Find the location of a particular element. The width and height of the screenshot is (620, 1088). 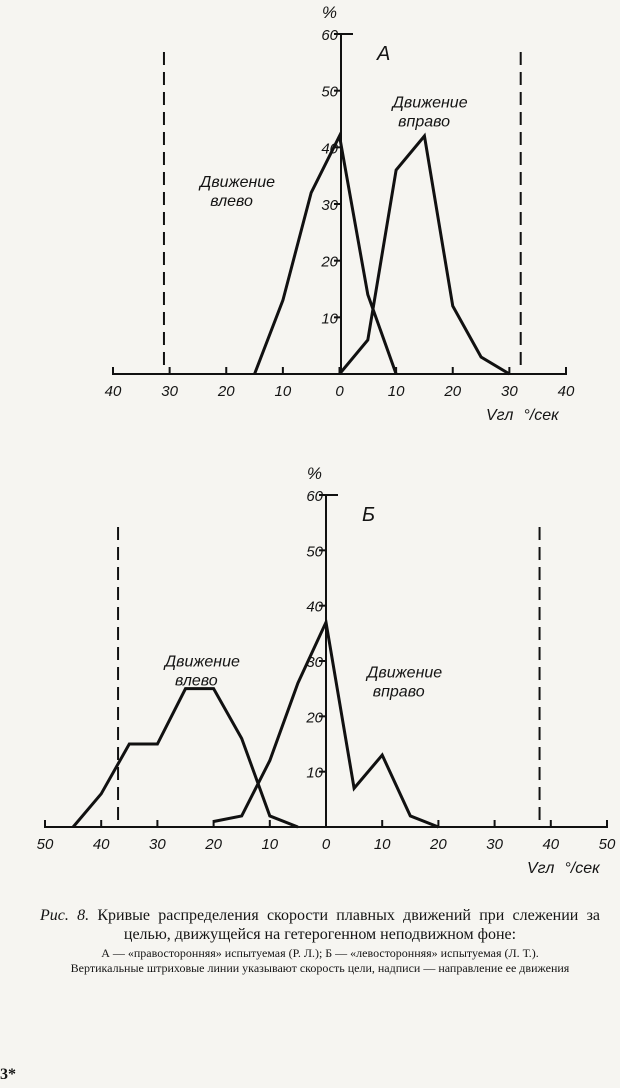

y-tick-label: 30 is located at coordinates (329, 205).